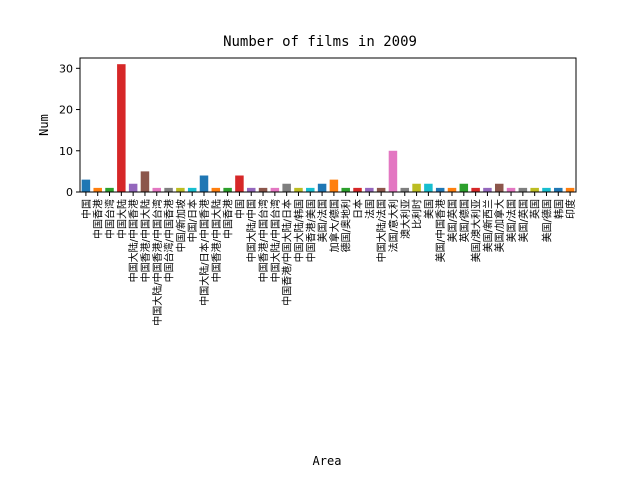  I want to click on x-tick-label: 中国大陆, so click(121, 219).